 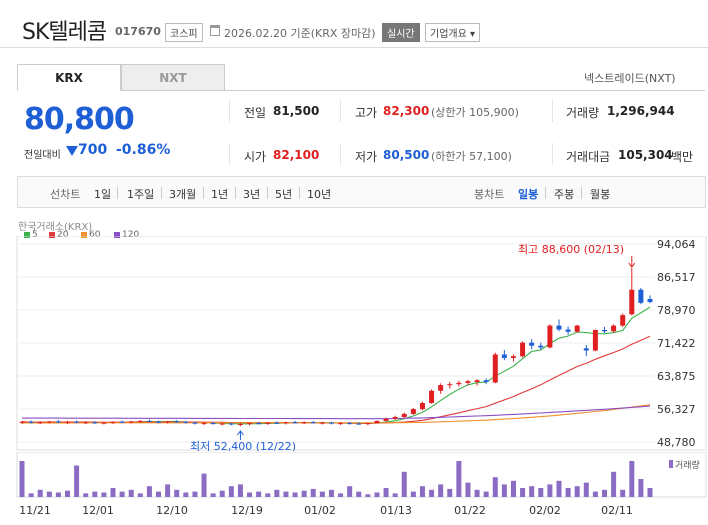 What do you see at coordinates (545, 510) in the screenshot?
I see `x-tick-label: 02/02` at bounding box center [545, 510].